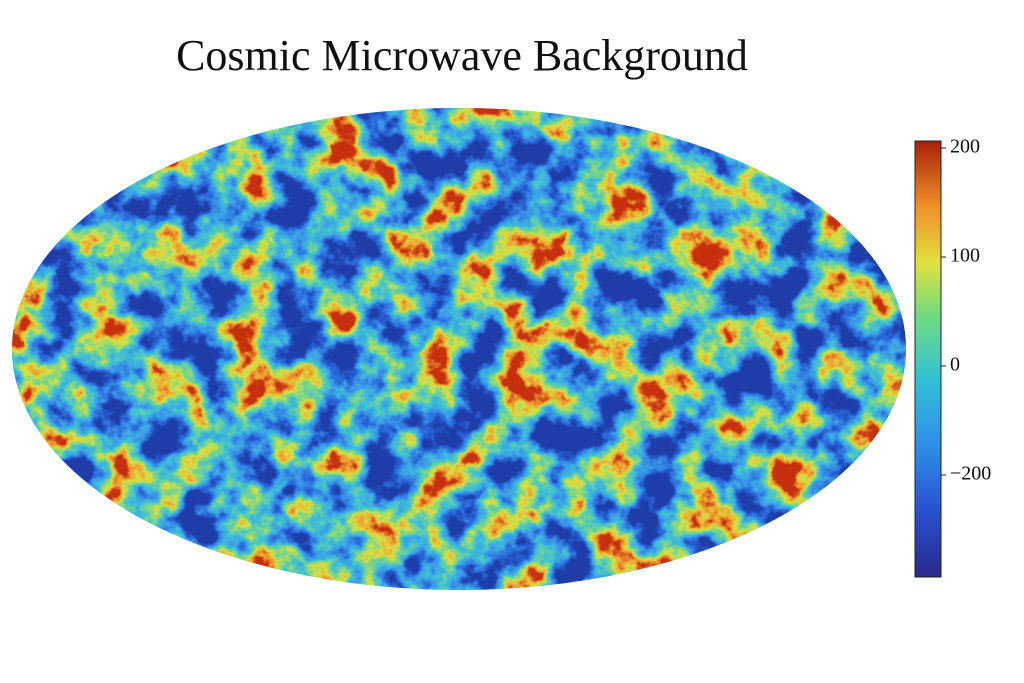  I want to click on colorbar-tick-label: 0, so click(955, 365).